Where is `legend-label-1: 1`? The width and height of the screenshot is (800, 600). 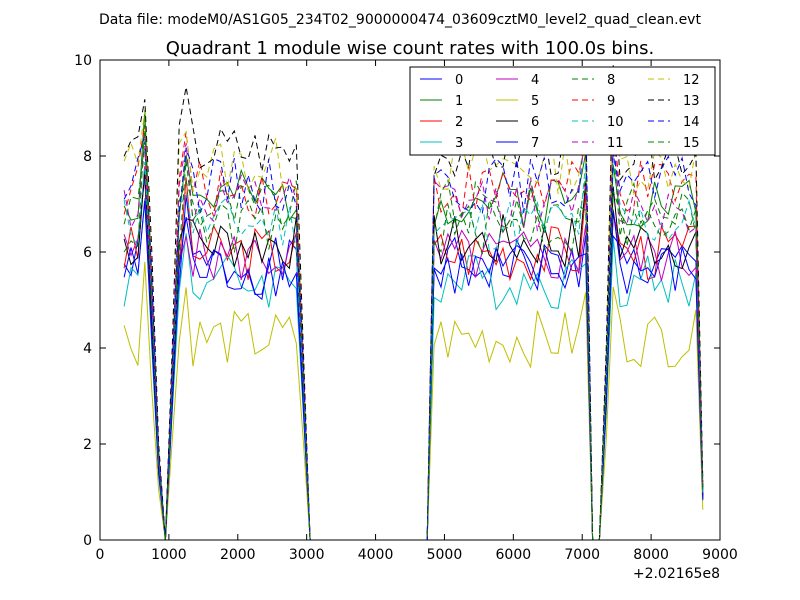 legend-label-1: 1 is located at coordinates (459, 101).